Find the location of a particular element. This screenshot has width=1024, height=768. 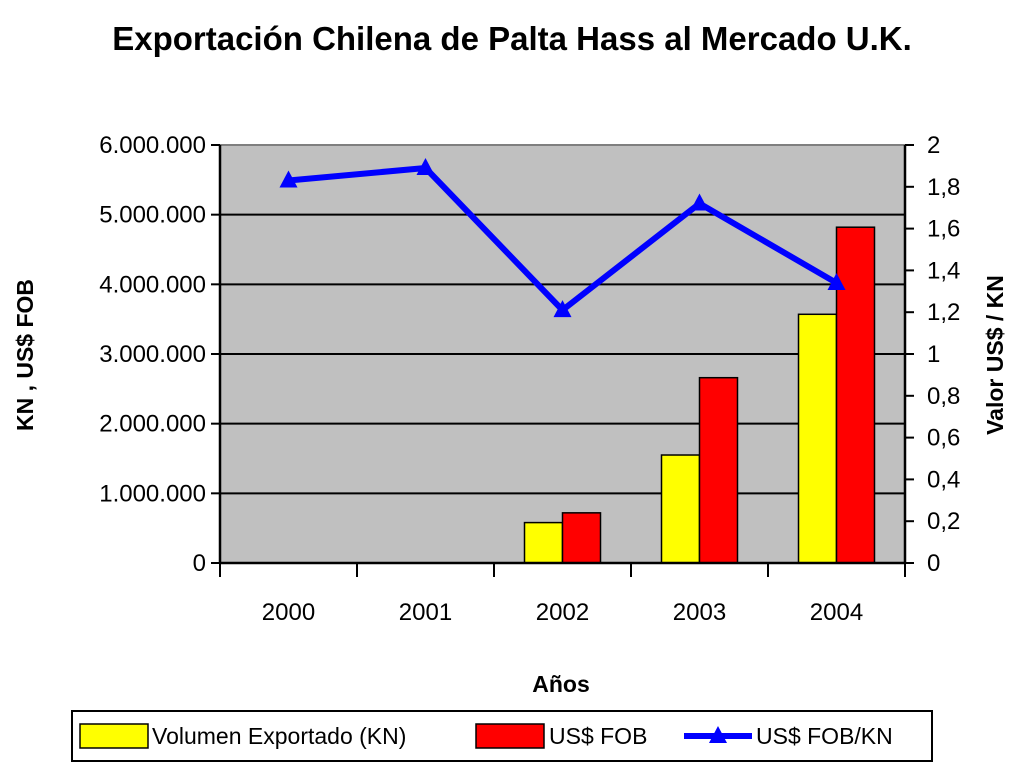

y2-tick-label: 1 is located at coordinates (933, 354).